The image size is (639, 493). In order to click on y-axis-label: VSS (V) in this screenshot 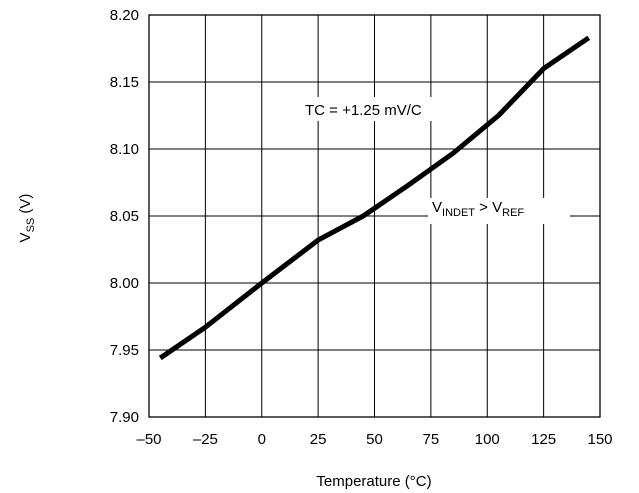, I will do `click(27, 218)`.